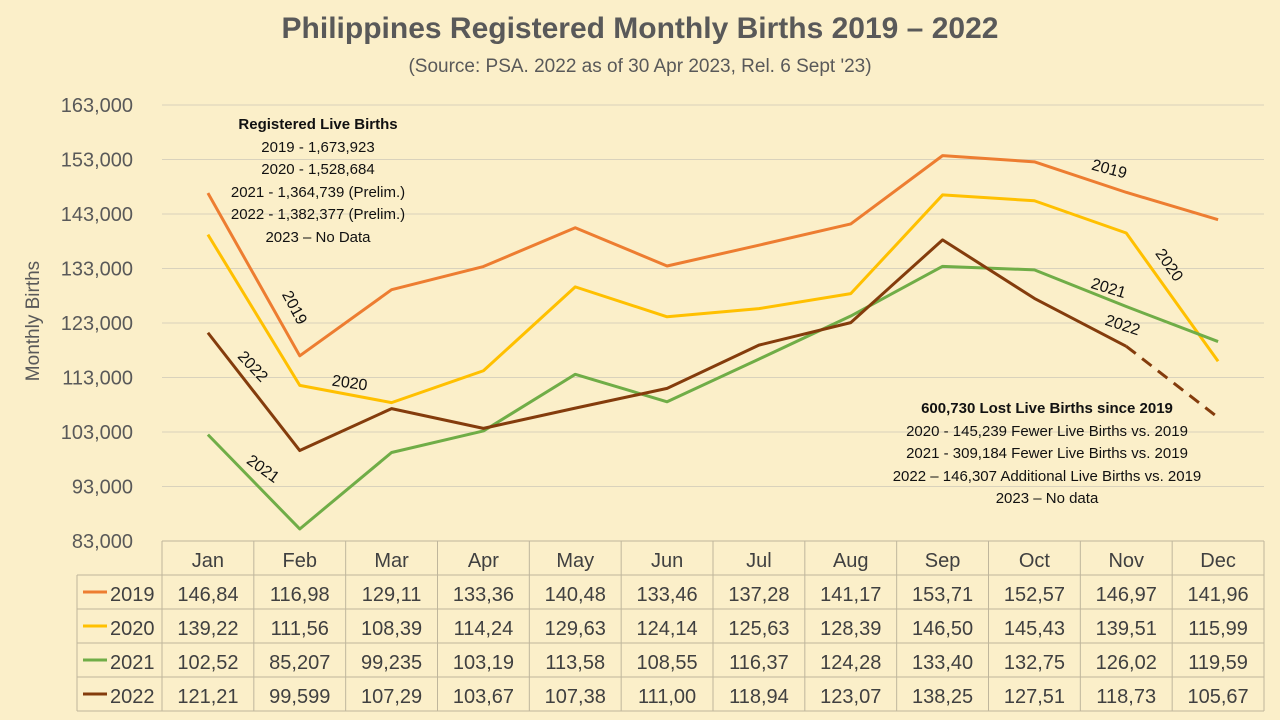  What do you see at coordinates (942, 595) in the screenshot?
I see `table-cell: 153,71` at bounding box center [942, 595].